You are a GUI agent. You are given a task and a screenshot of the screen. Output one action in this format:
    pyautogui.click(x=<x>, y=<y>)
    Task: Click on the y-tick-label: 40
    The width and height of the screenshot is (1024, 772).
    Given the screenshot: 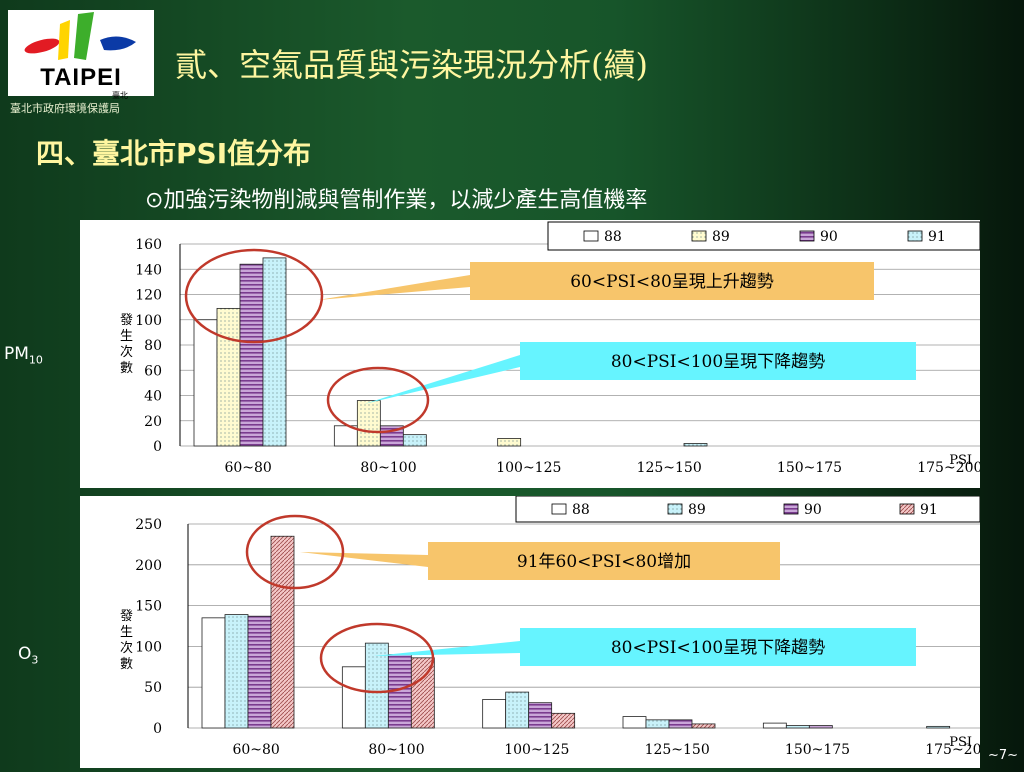 What is the action you would take?
    pyautogui.click(x=153, y=397)
    